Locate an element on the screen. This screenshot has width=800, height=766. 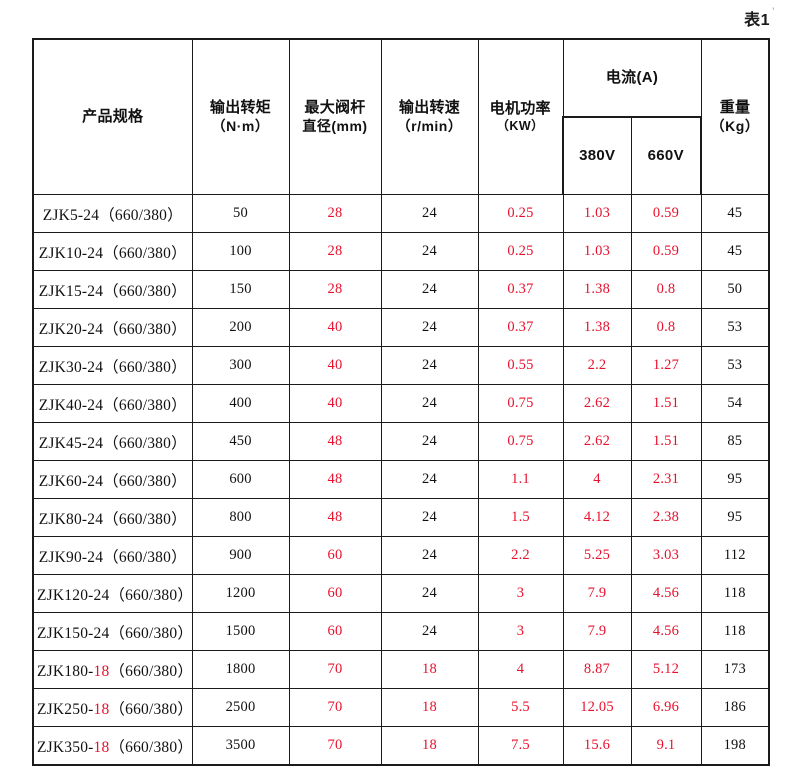
cell-torque: 1500 is located at coordinates (240, 631).